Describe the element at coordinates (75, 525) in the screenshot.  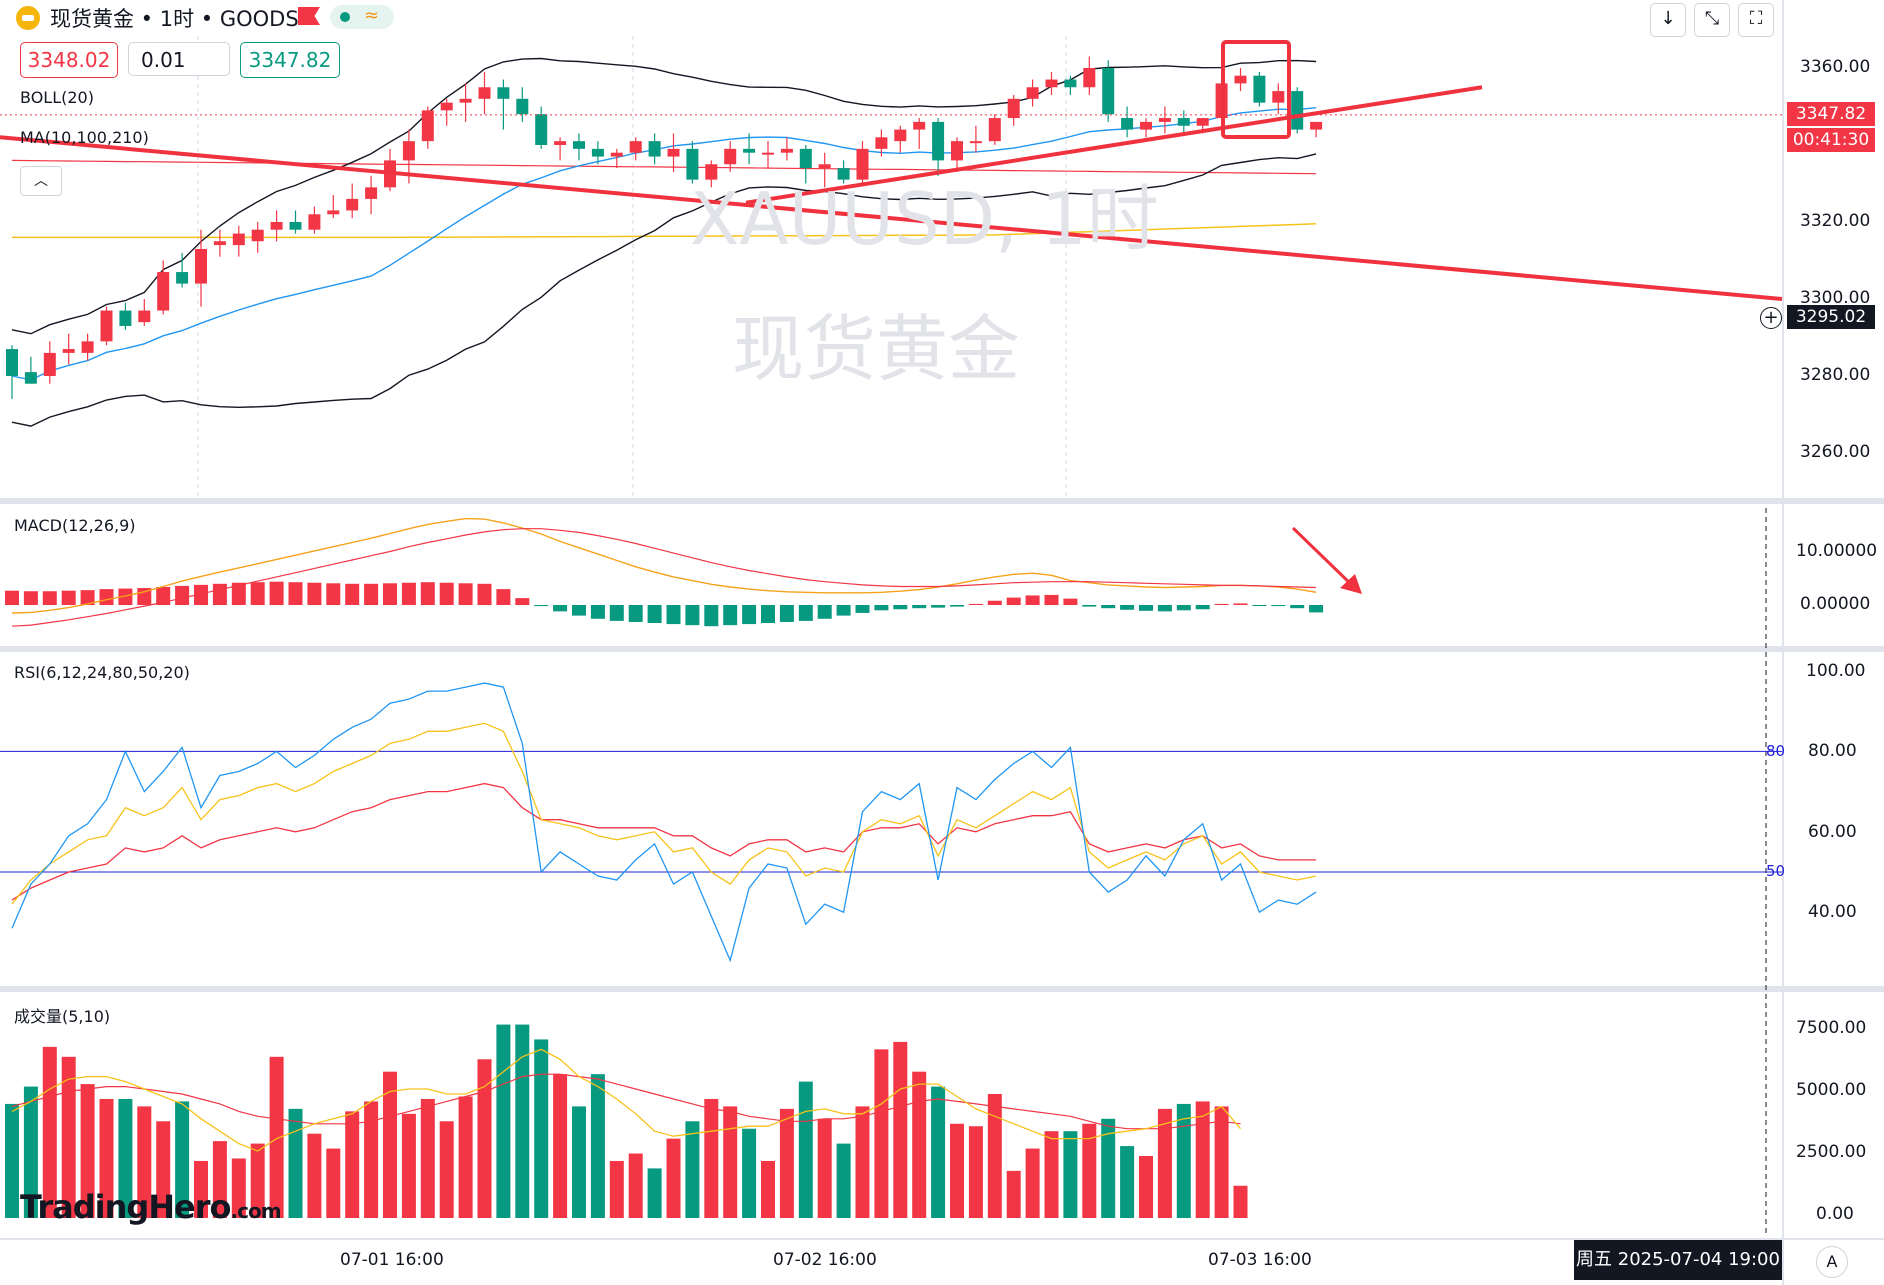
I see `macd-title: MACD(12,26,9)` at that location.